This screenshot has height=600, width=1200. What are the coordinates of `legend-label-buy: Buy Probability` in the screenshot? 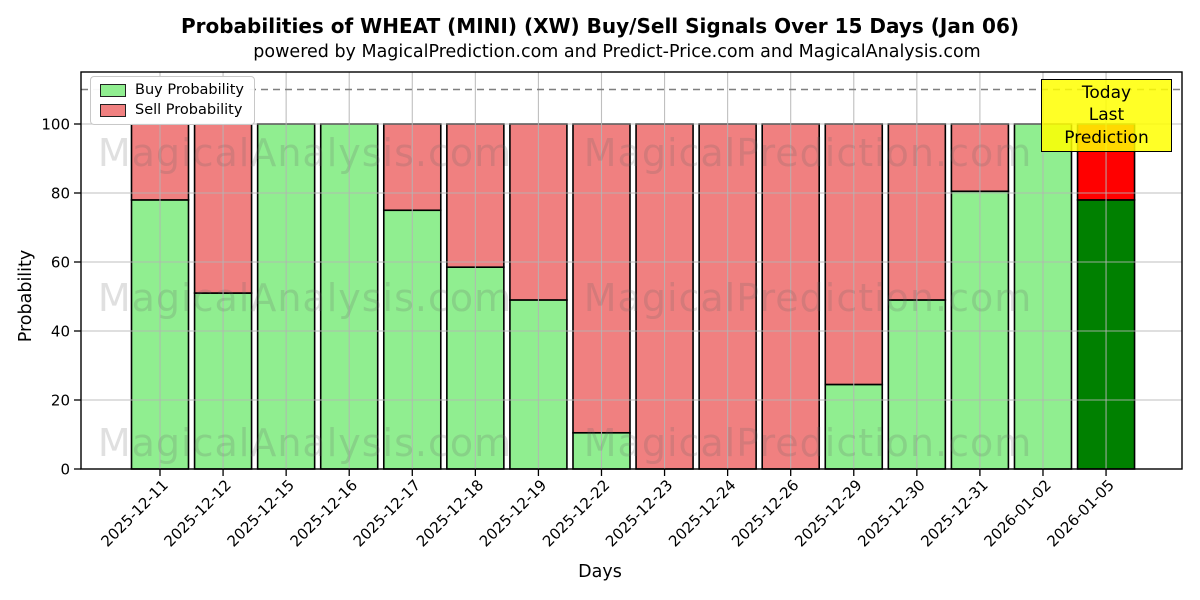 It's located at (189, 90).